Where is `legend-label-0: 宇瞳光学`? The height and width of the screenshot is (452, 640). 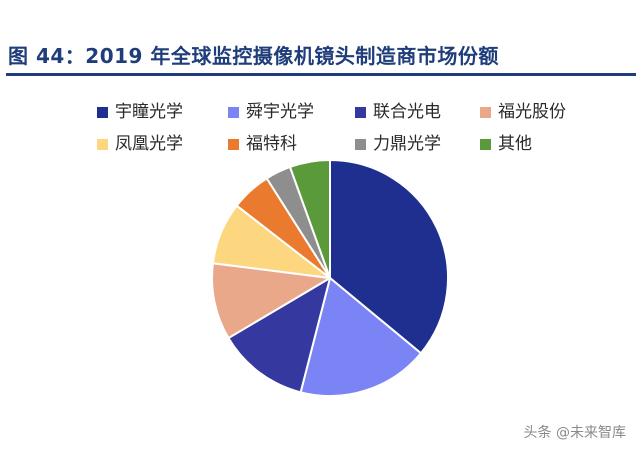
legend-label-0: 宇瞳光学 is located at coordinates (149, 112).